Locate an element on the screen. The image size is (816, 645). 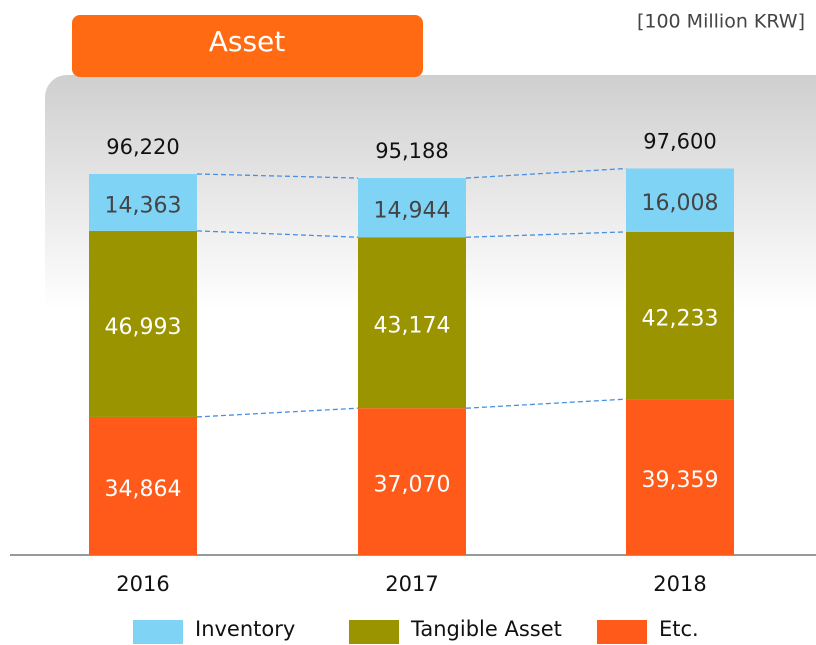
value-label: 34,864 is located at coordinates (143, 489).